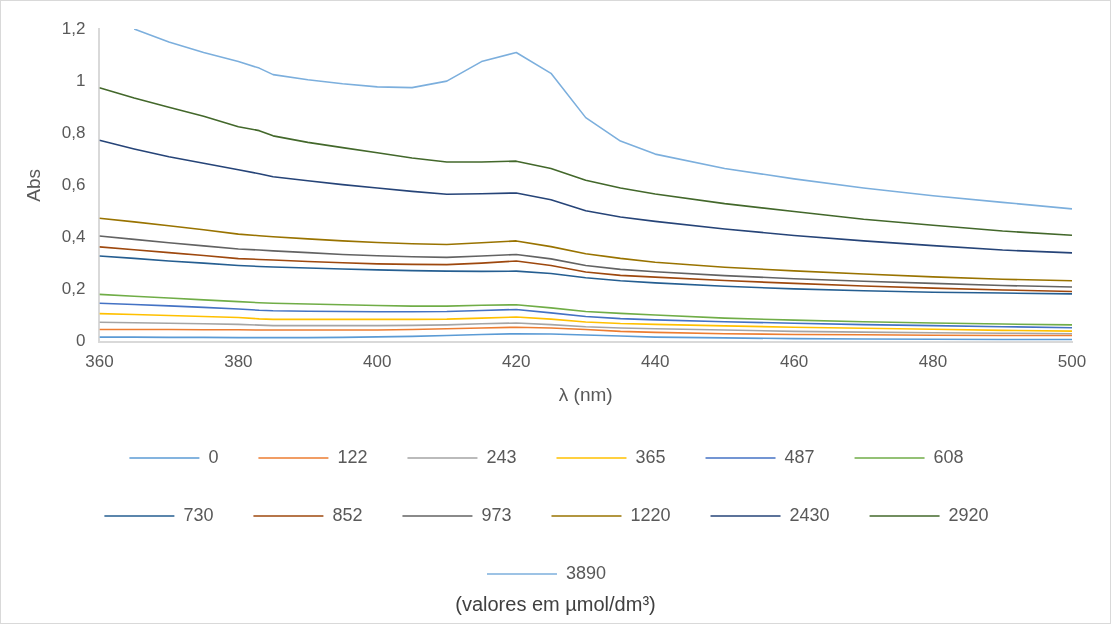 This screenshot has width=1111, height=624. What do you see at coordinates (933, 361) in the screenshot?
I see `x-tick-label: 480` at bounding box center [933, 361].